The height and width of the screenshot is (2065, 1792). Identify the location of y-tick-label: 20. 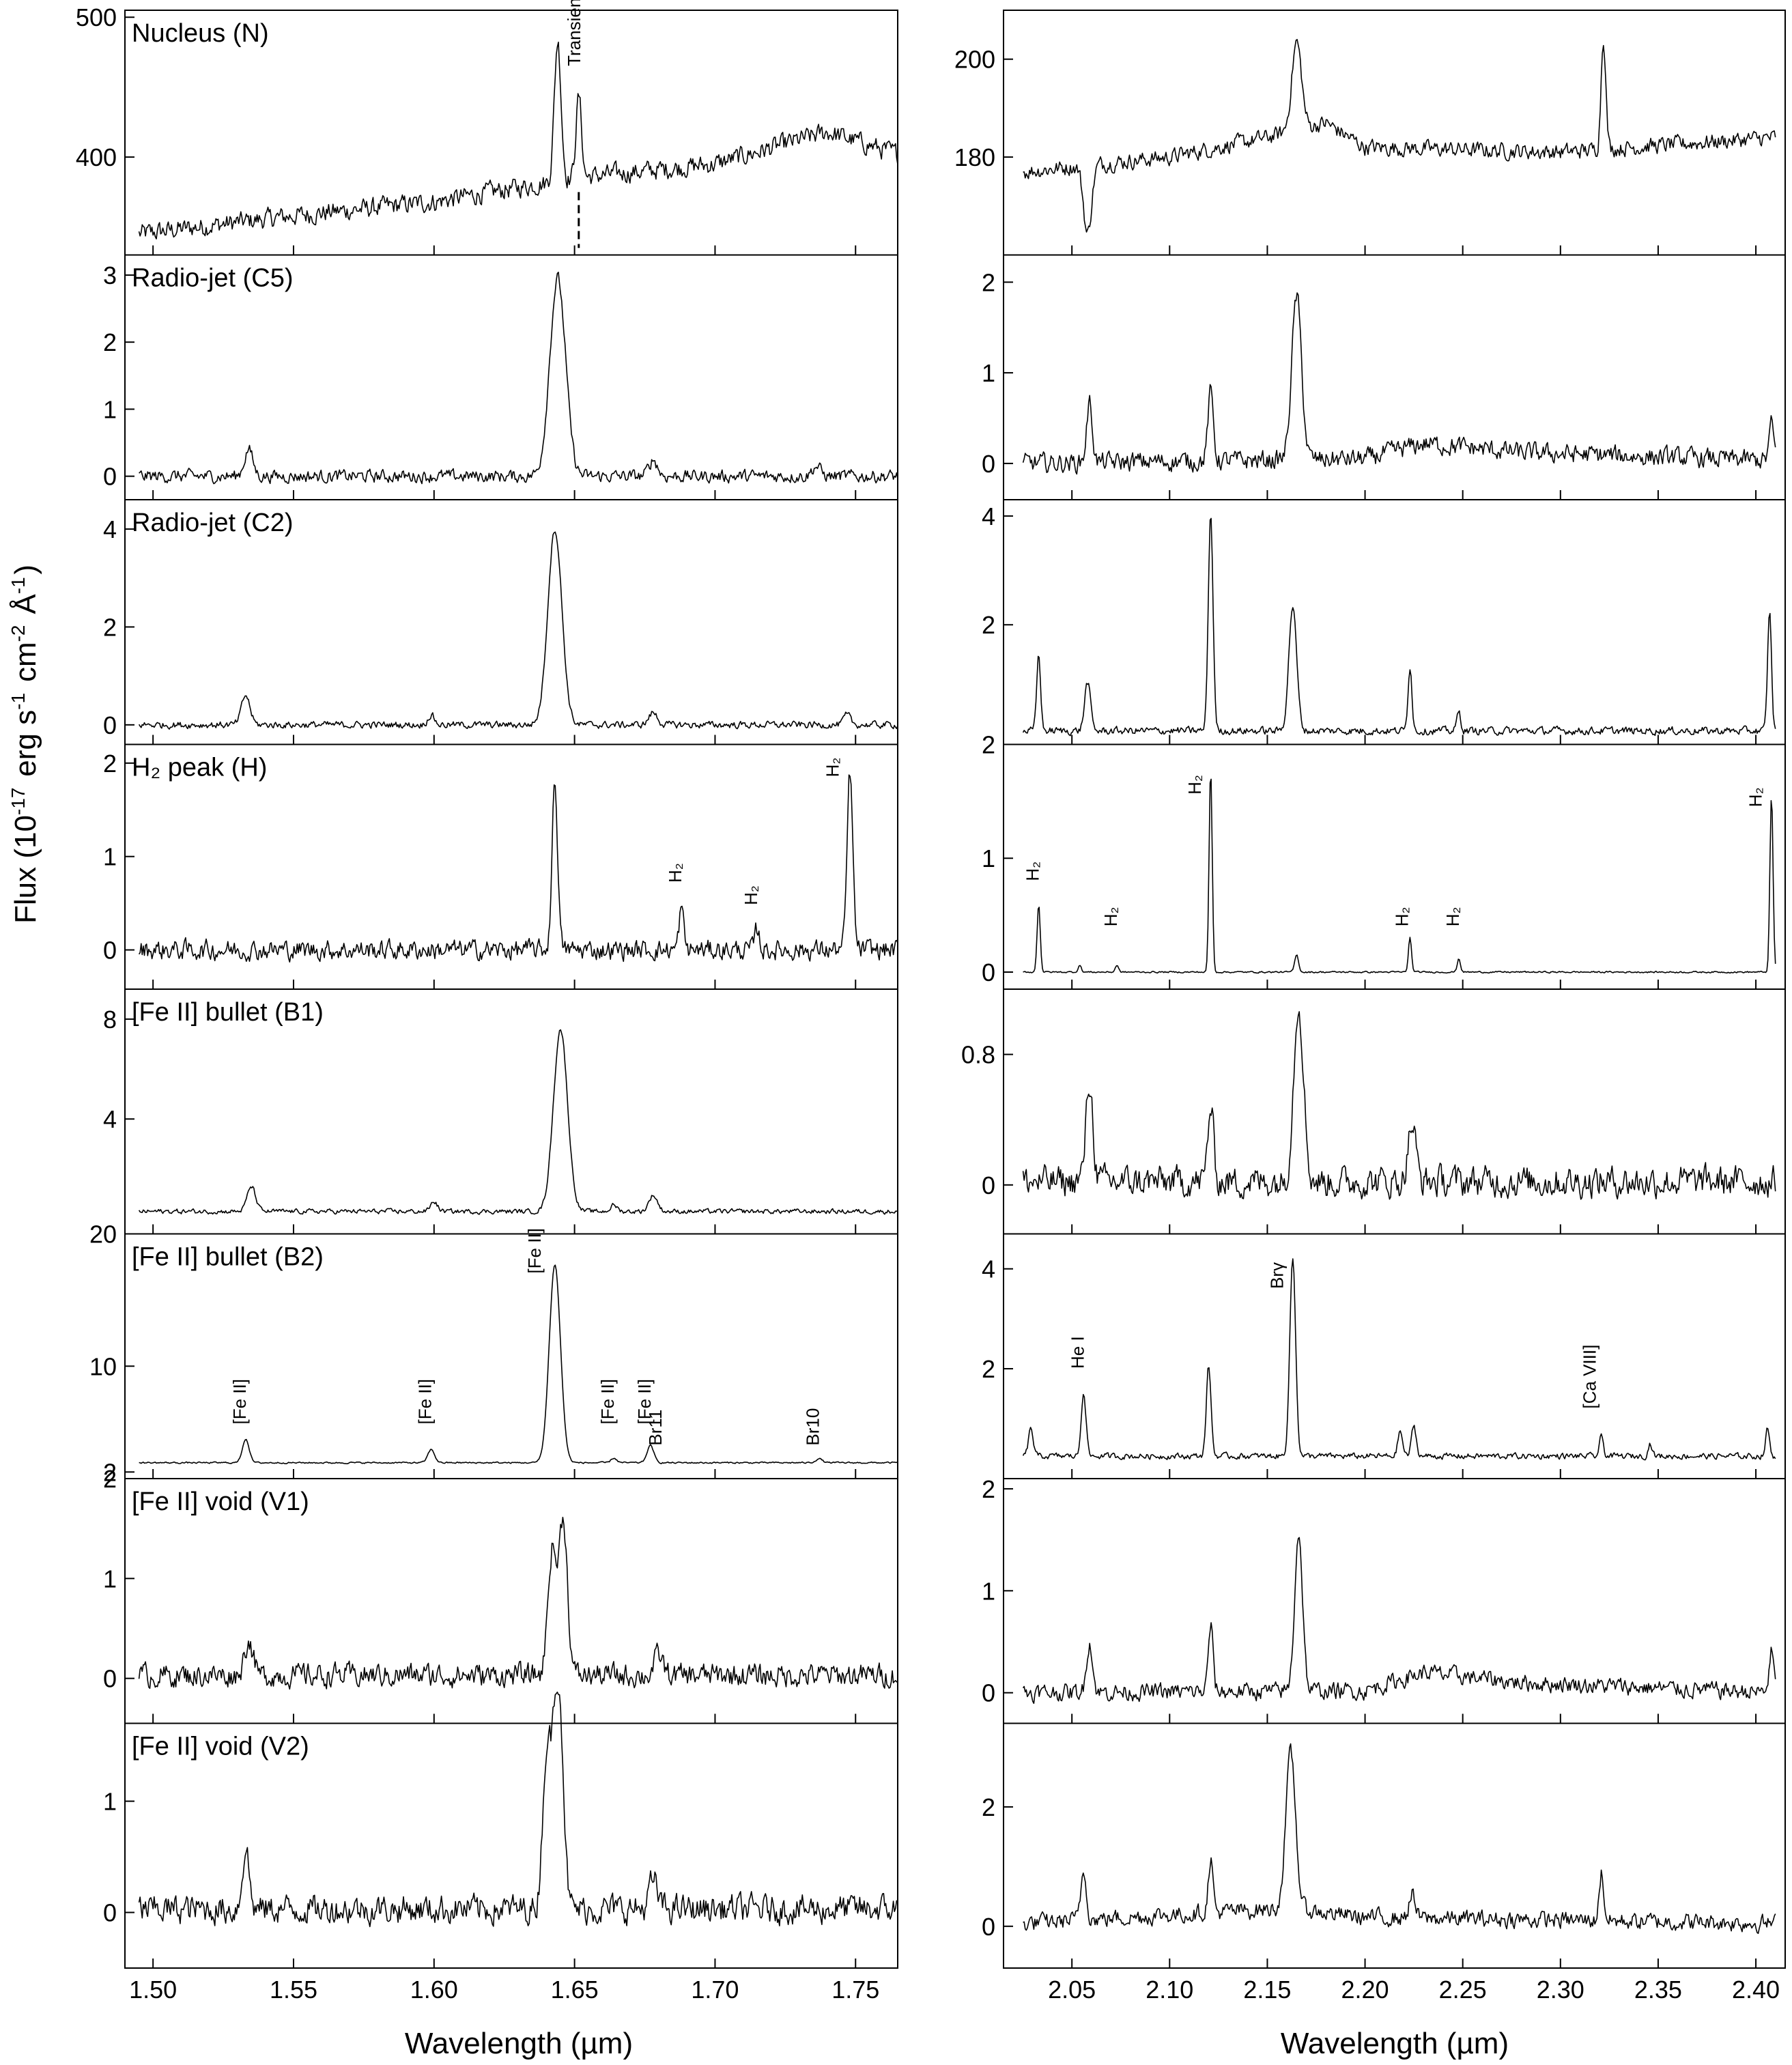
(103, 1235).